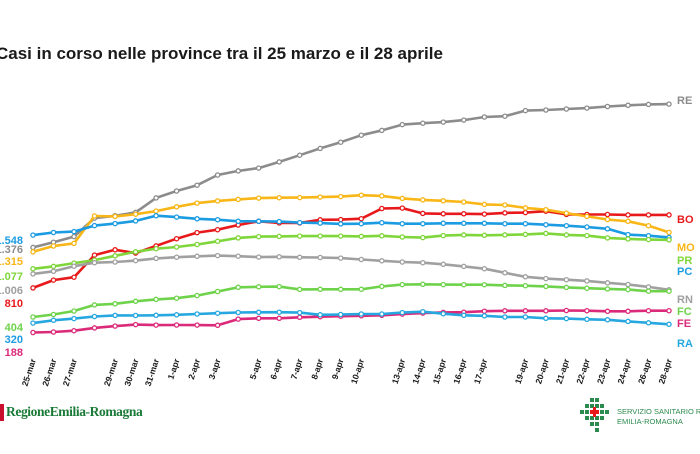 This screenshot has width=700, height=454. I want to click on end-label-rn: RN, so click(685, 300).